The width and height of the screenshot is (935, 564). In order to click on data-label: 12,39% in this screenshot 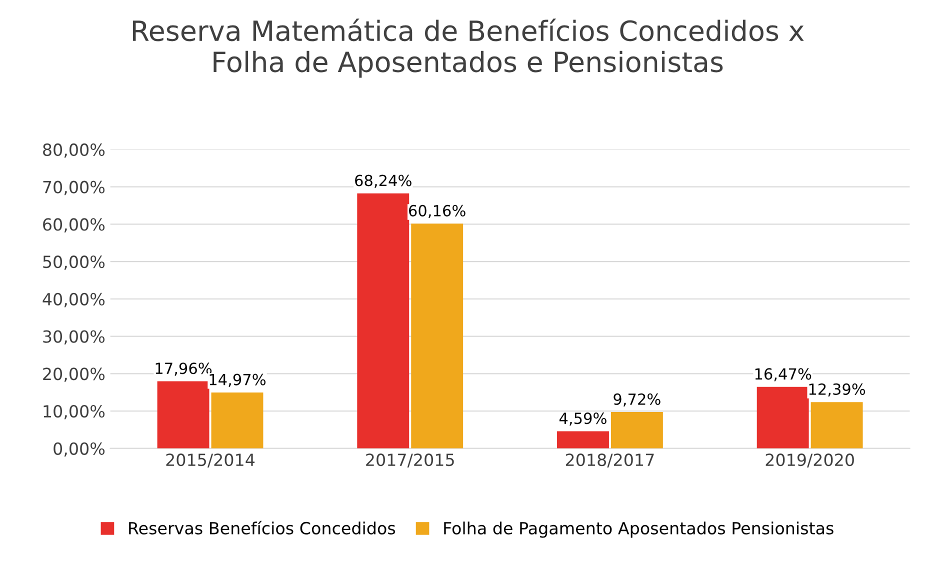, I will do `click(837, 390)`.